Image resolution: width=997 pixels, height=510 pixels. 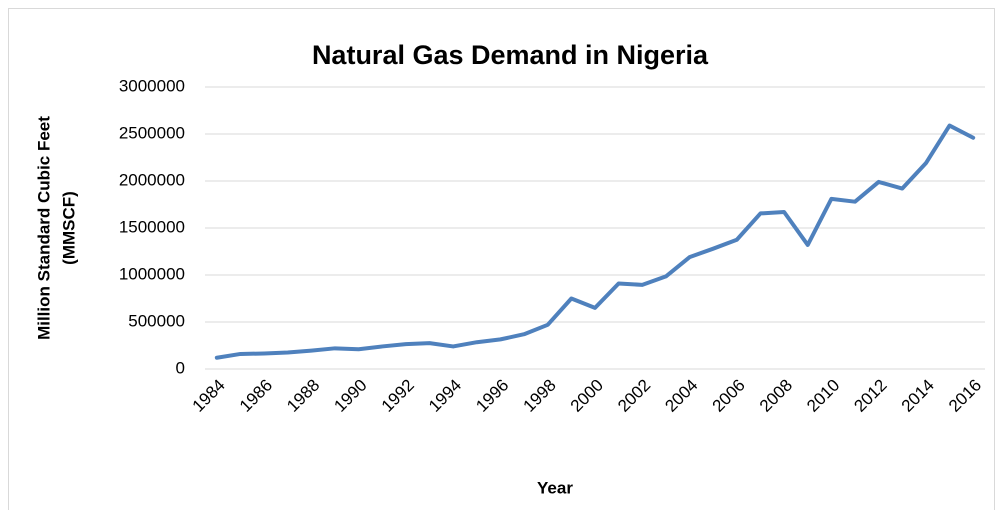 What do you see at coordinates (555, 487) in the screenshot?
I see `x-axis-label: Year` at bounding box center [555, 487].